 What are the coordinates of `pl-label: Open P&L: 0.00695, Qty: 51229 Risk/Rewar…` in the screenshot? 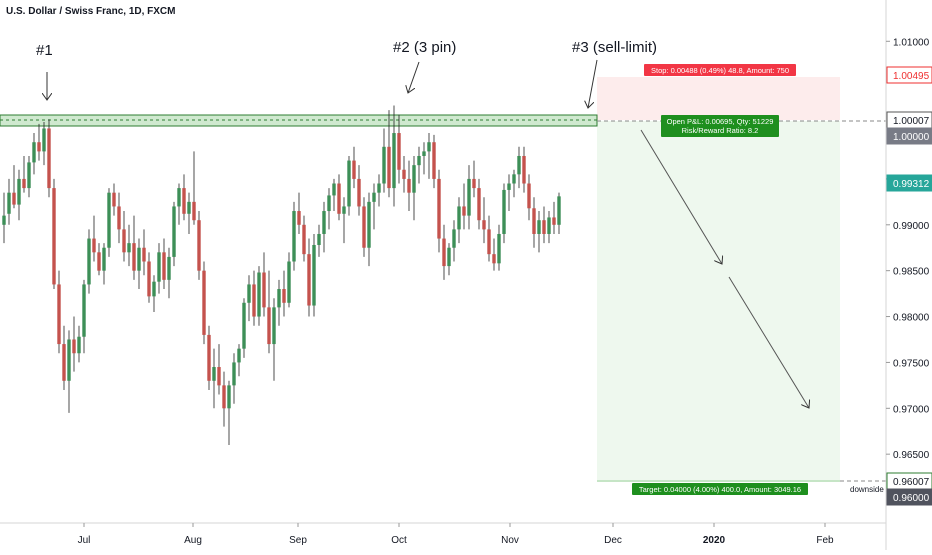 It's located at (720, 126).